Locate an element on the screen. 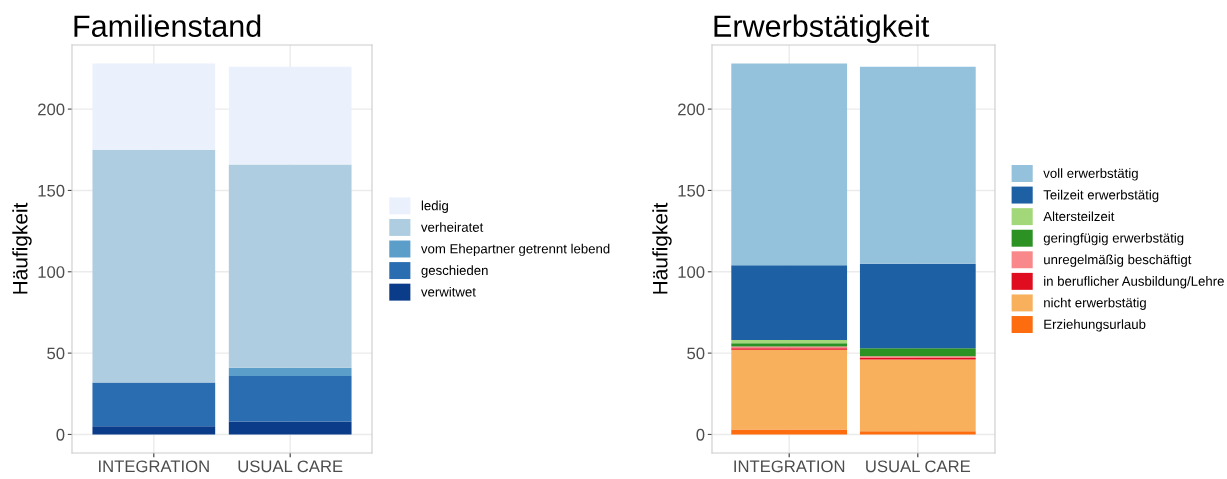 The width and height of the screenshot is (1227, 479). legend-label: nicht erwerbstätig is located at coordinates (1095, 303).